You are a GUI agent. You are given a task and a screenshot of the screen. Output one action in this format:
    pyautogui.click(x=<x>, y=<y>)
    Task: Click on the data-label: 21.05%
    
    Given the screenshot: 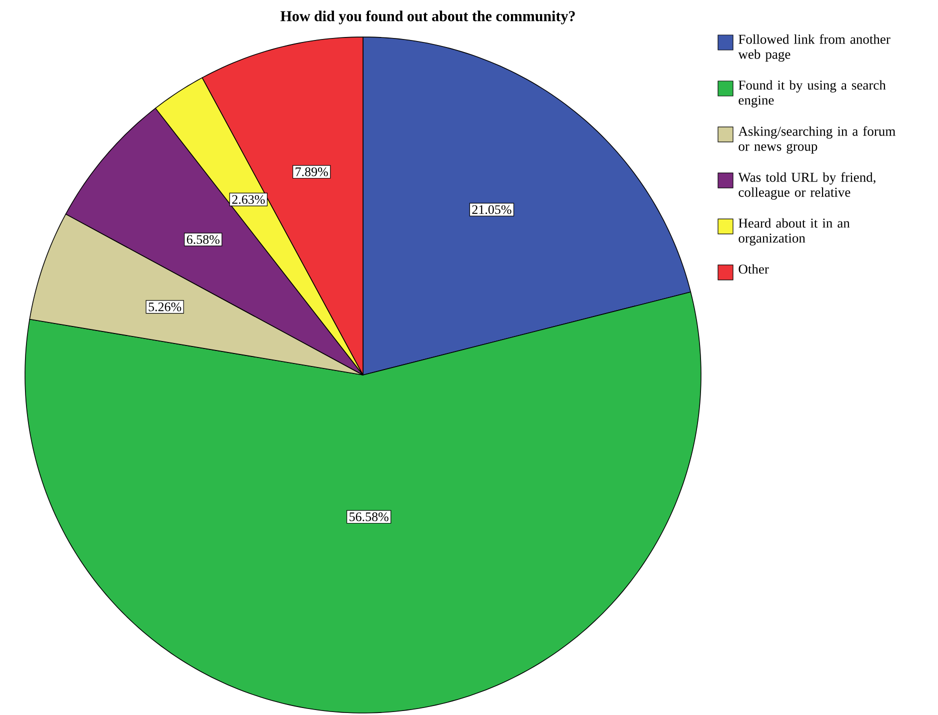 What is the action you would take?
    pyautogui.click(x=492, y=209)
    